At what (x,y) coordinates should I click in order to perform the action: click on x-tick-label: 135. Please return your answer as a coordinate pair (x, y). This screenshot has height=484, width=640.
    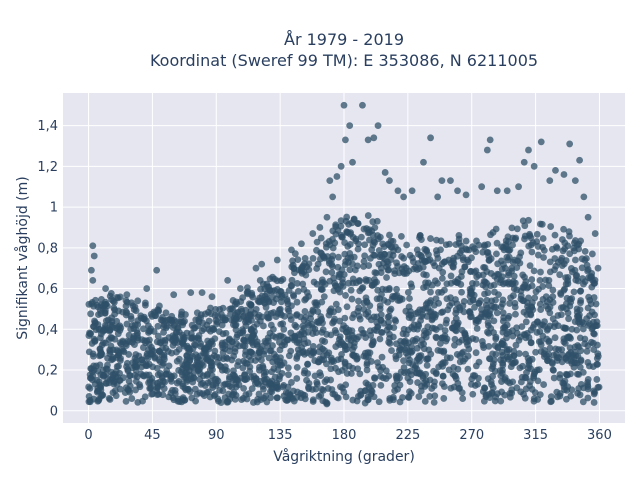
    Looking at the image, I should click on (280, 435).